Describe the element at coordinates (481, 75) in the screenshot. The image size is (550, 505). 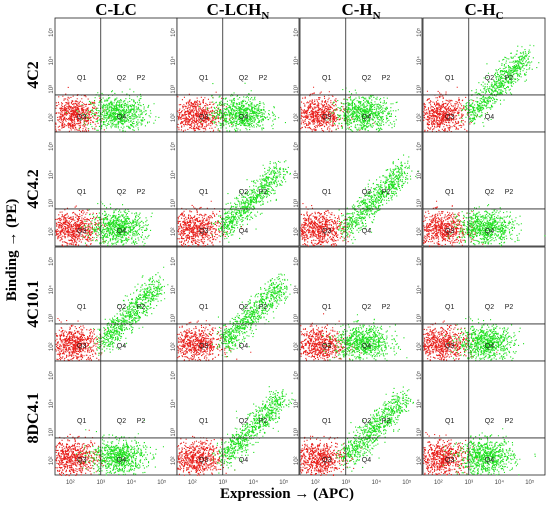
I see `dot-plot-panel: Q1 Q2 P2 Q3 Q4 10² 10³ 10⁴ 10⁵` at that location.